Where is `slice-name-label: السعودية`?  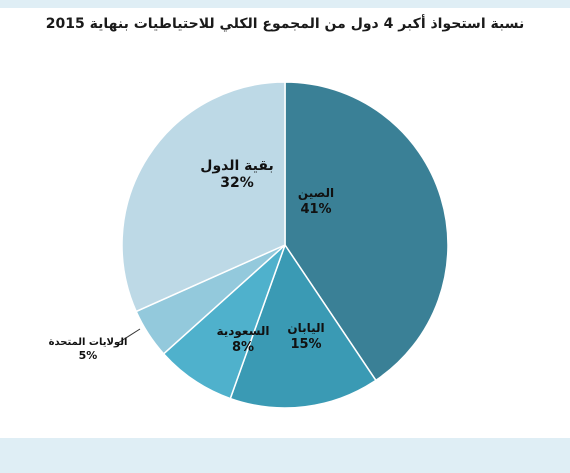 slice-name-label: السعودية is located at coordinates (242, 331).